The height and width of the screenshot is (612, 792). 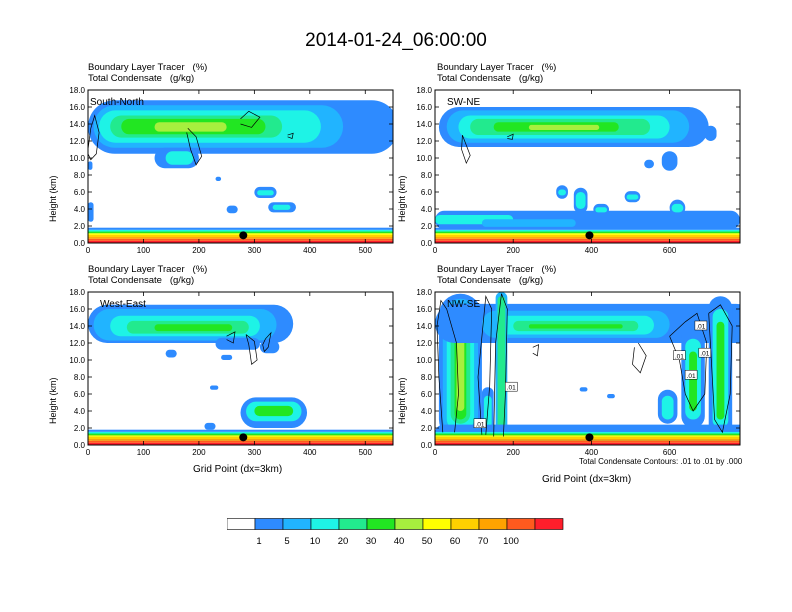 I want to click on field-layer, so click(x=587, y=166).